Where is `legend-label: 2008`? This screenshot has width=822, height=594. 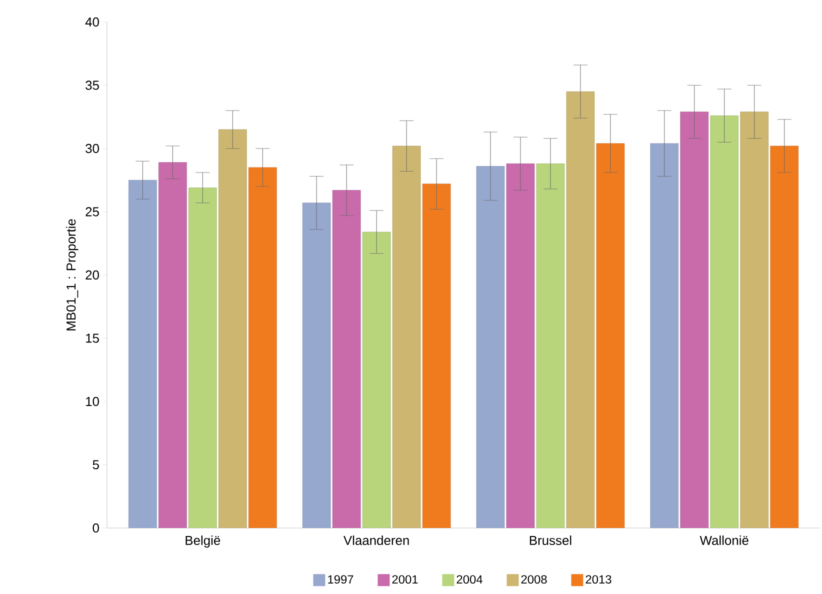
legend-label: 2008 is located at coordinates (534, 579).